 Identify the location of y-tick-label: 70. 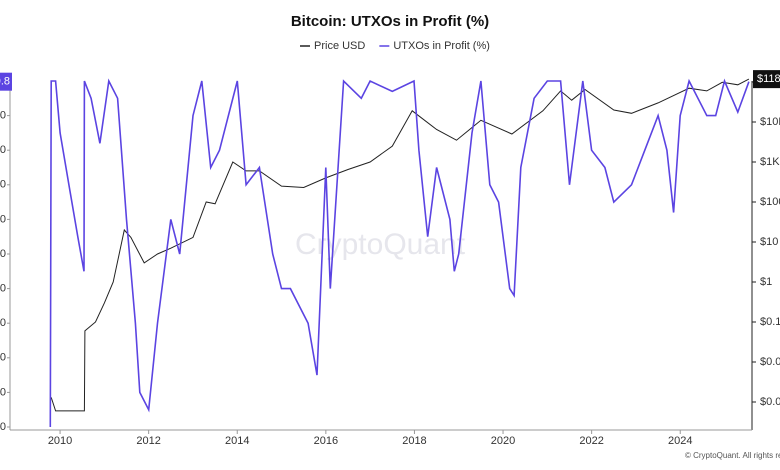
(3, 185).